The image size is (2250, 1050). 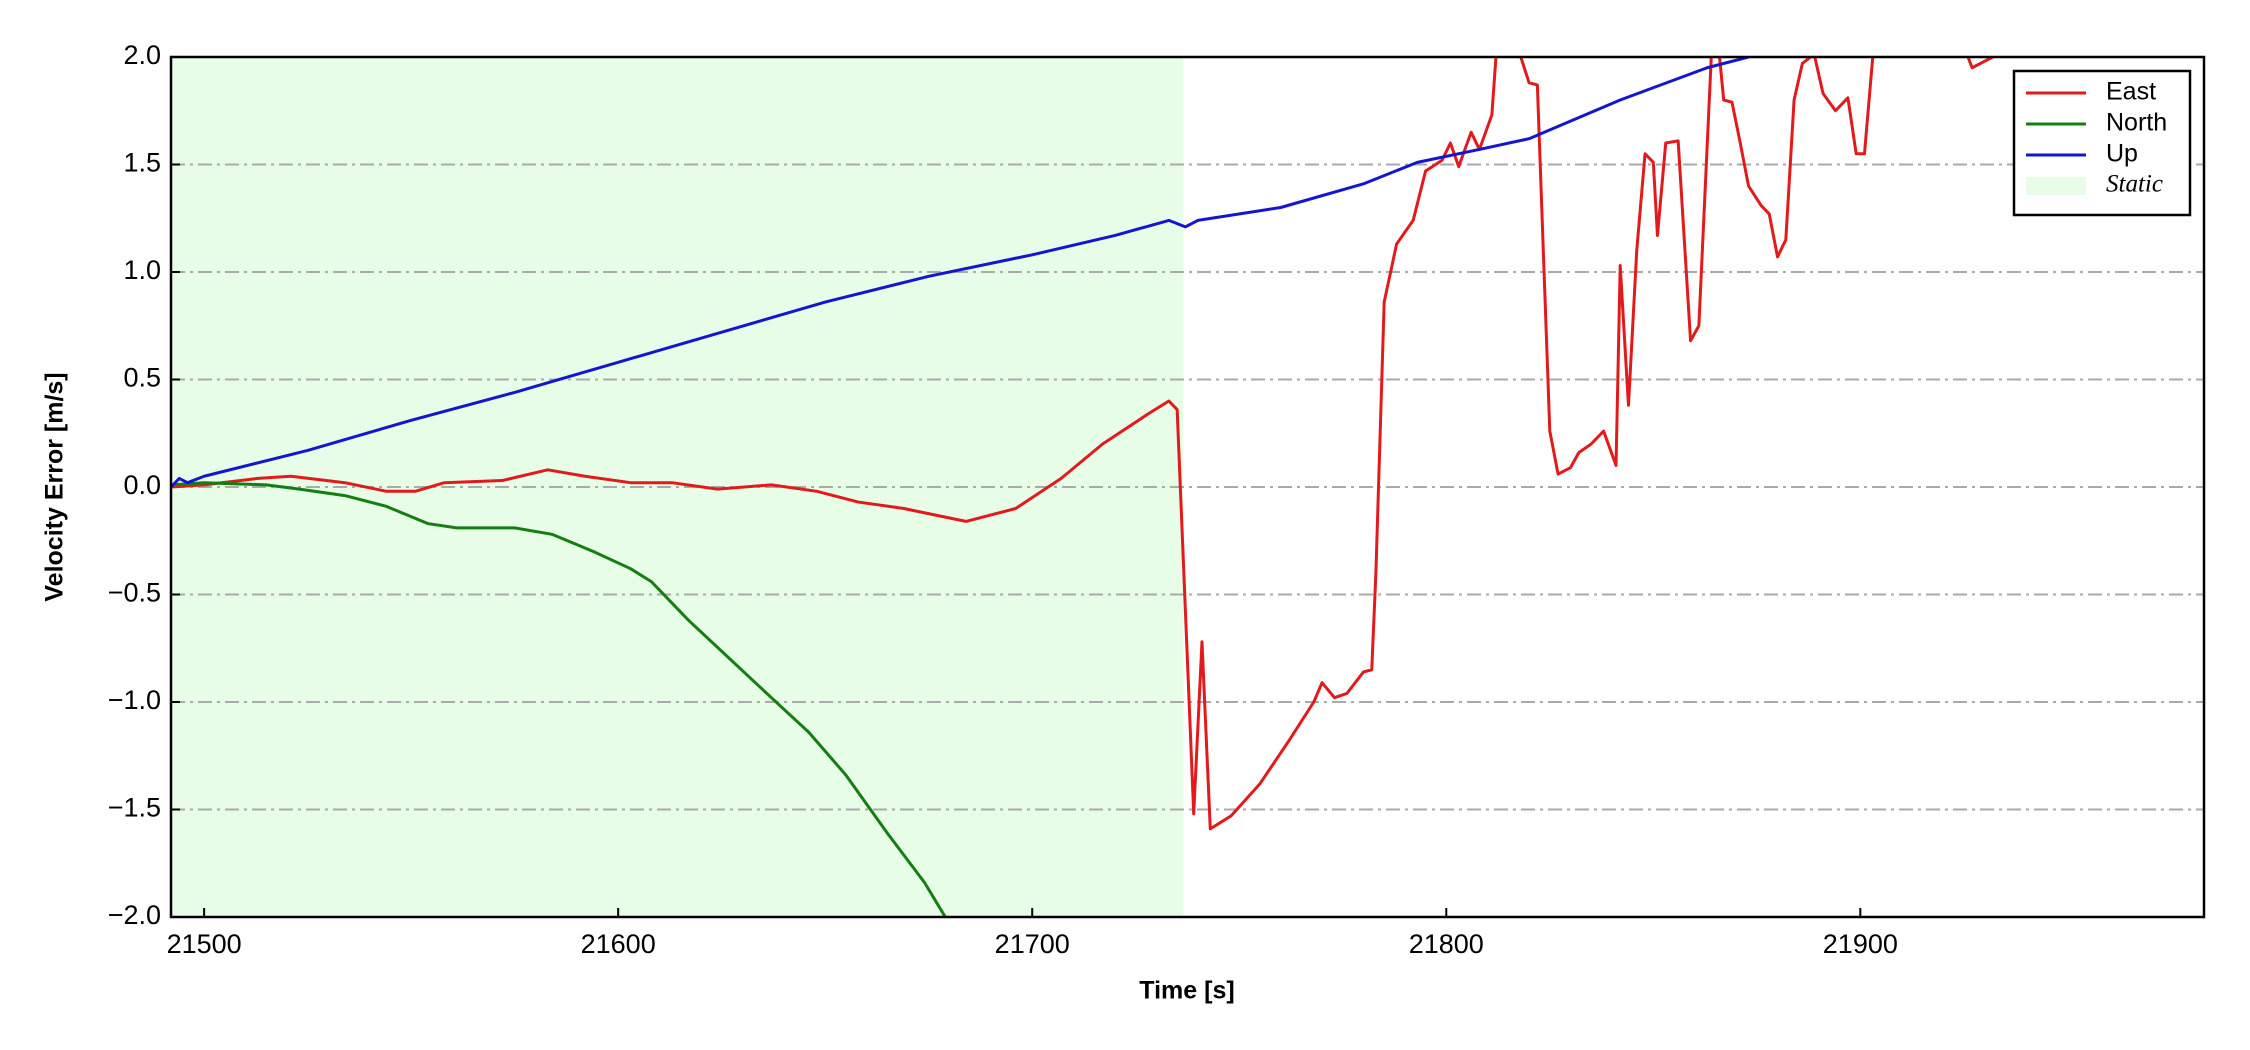 I want to click on y-tick-label: −2.0, so click(x=134, y=915).